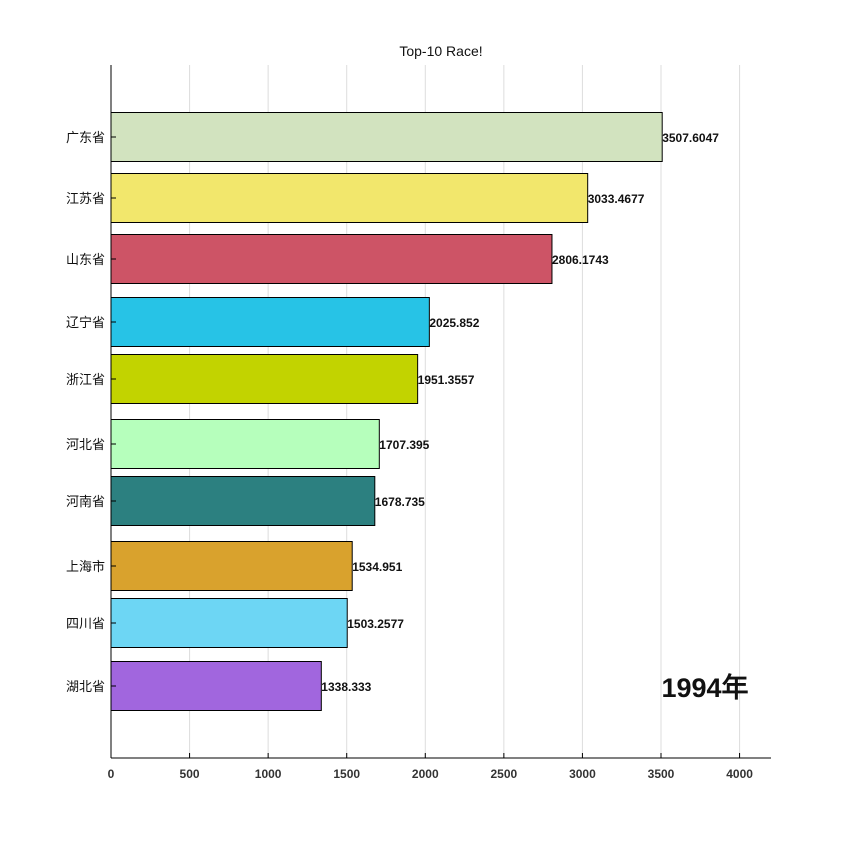 This screenshot has width=853, height=853. What do you see at coordinates (85, 260) in the screenshot?
I see `y-tick-label: 山东省` at bounding box center [85, 260].